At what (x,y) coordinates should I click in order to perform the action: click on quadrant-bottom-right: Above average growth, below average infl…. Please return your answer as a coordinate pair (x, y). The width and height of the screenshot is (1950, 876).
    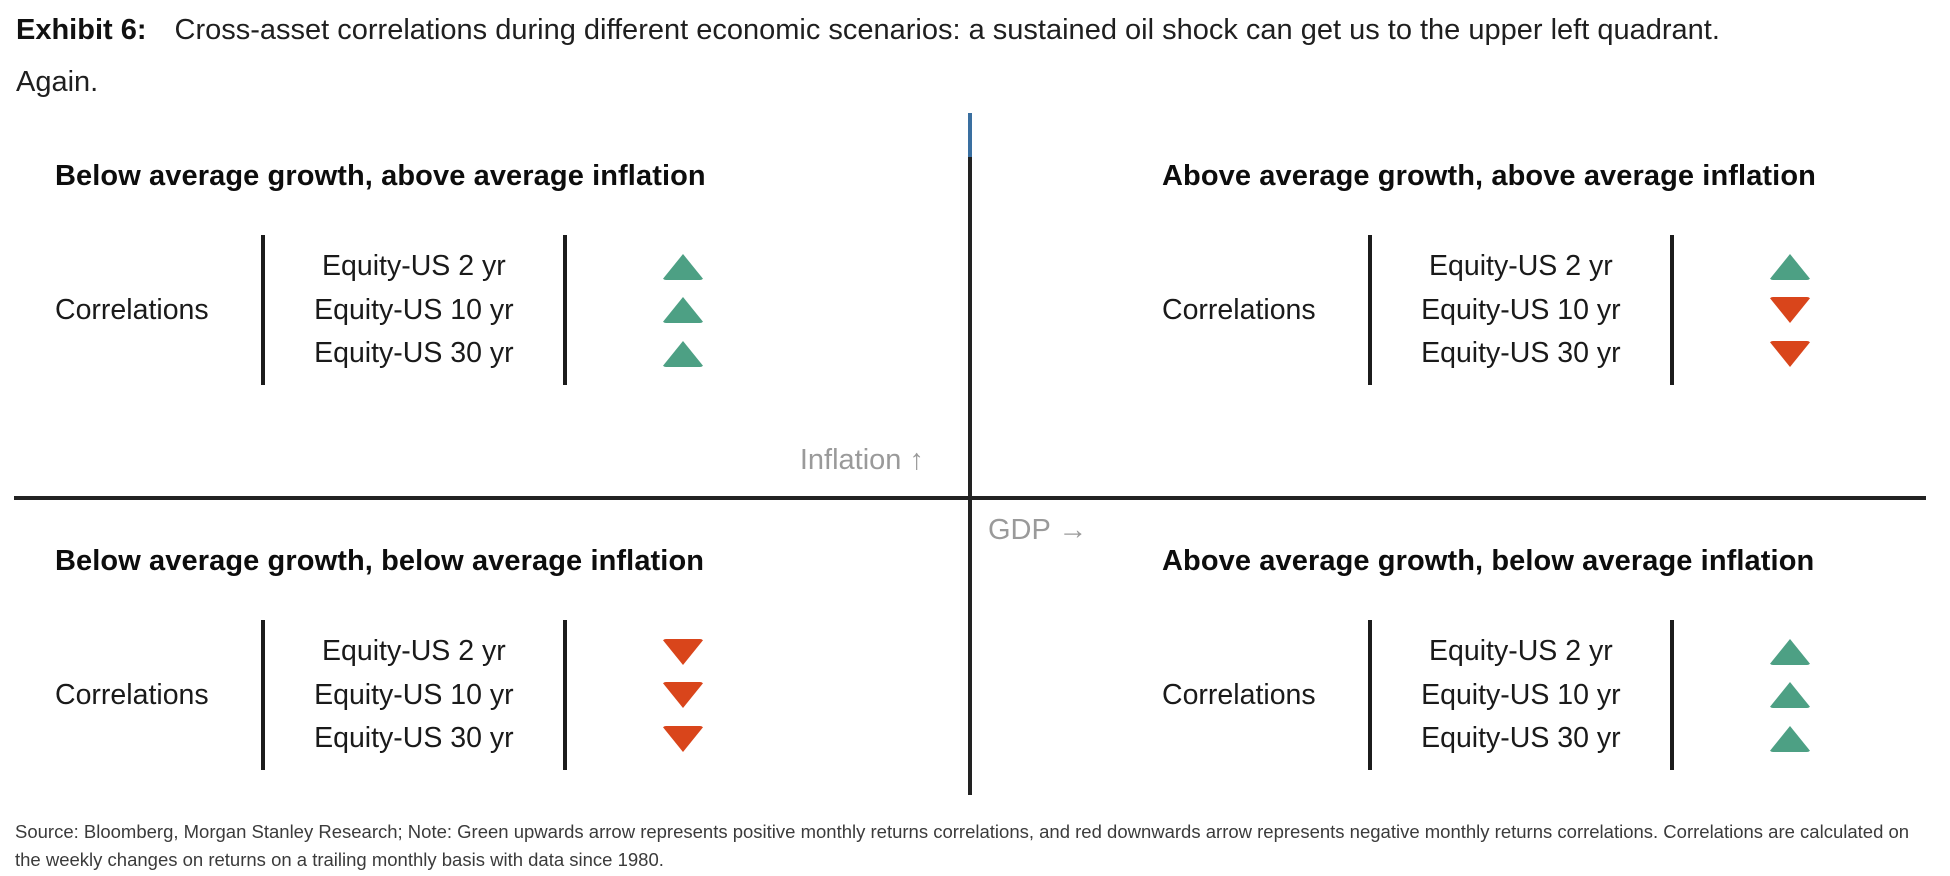
    Looking at the image, I should click on (1534, 657).